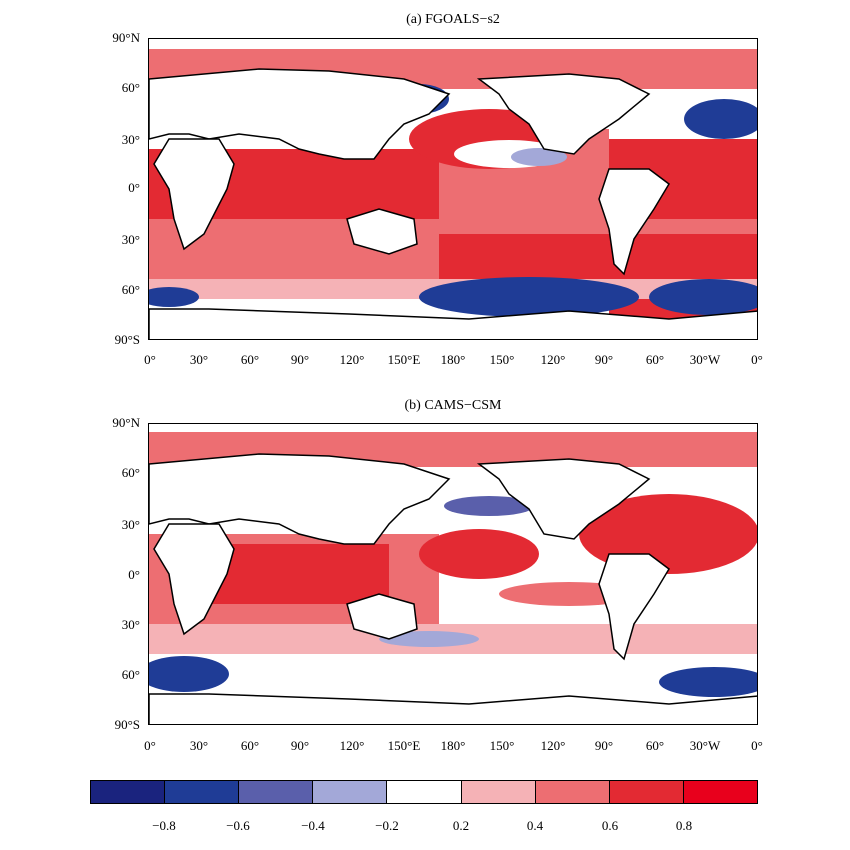  Describe the element at coordinates (429, 639) in the screenshot. I see `south-pacific-cool` at that location.